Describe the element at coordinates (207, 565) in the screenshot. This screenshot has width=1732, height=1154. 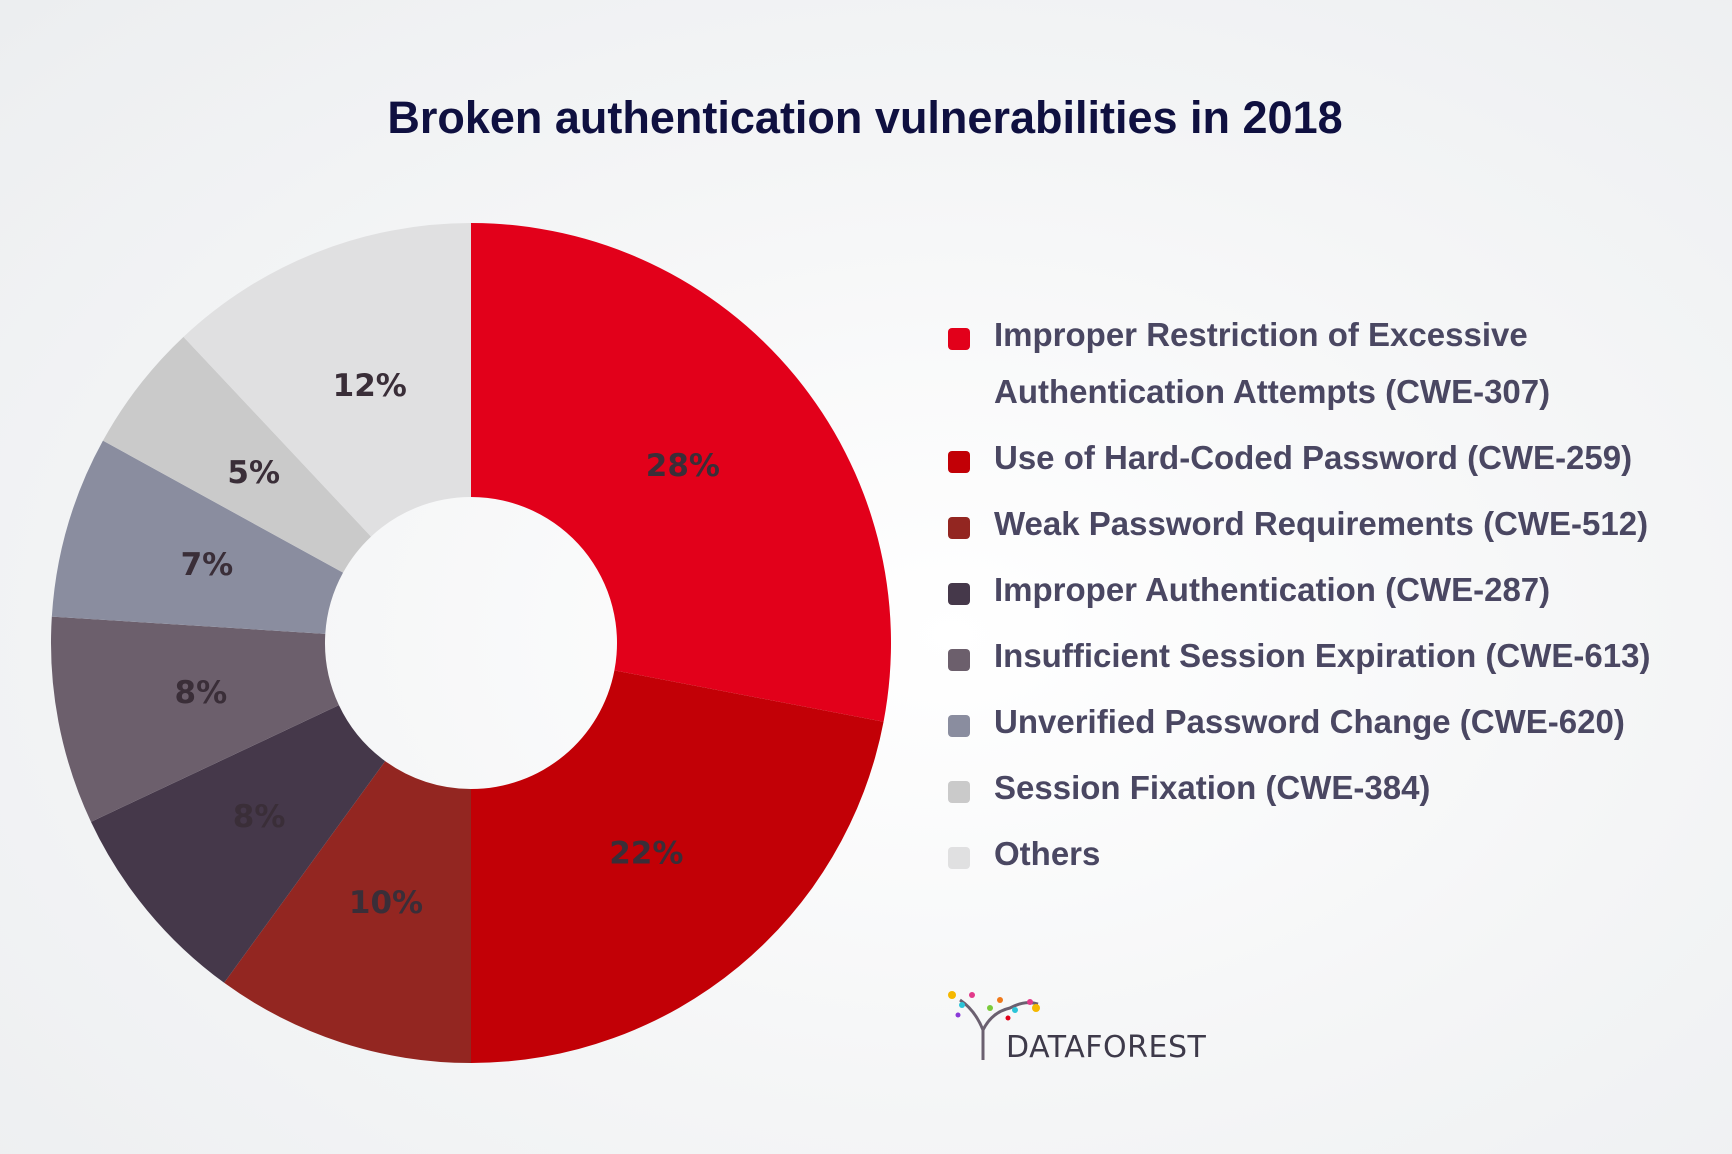
I see `value-label: 7%` at that location.